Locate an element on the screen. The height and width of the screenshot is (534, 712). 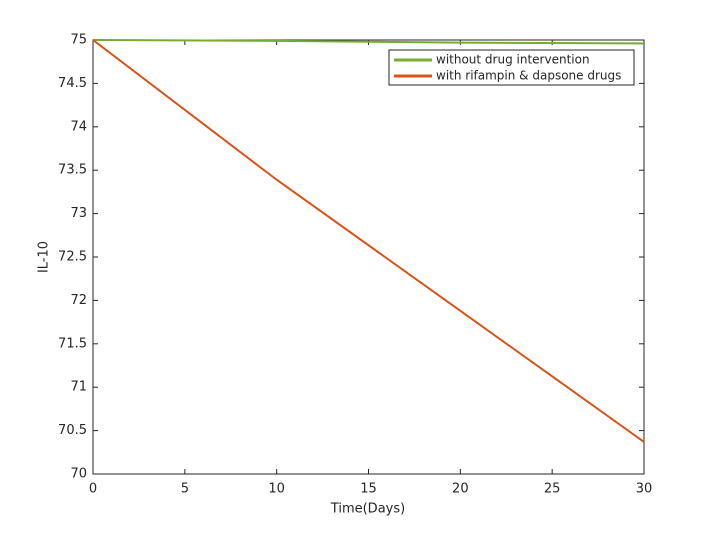
y-tick-label: 70.5 is located at coordinates (72, 430).